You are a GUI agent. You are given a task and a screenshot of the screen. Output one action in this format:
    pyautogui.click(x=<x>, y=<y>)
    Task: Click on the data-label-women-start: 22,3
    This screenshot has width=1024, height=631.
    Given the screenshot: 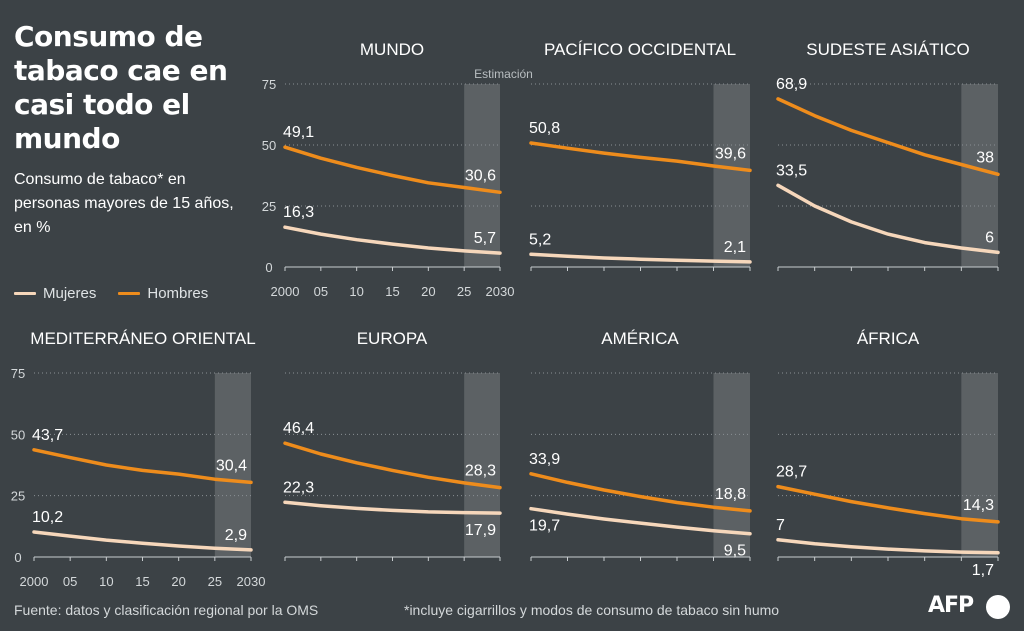 What is the action you would take?
    pyautogui.click(x=298, y=487)
    